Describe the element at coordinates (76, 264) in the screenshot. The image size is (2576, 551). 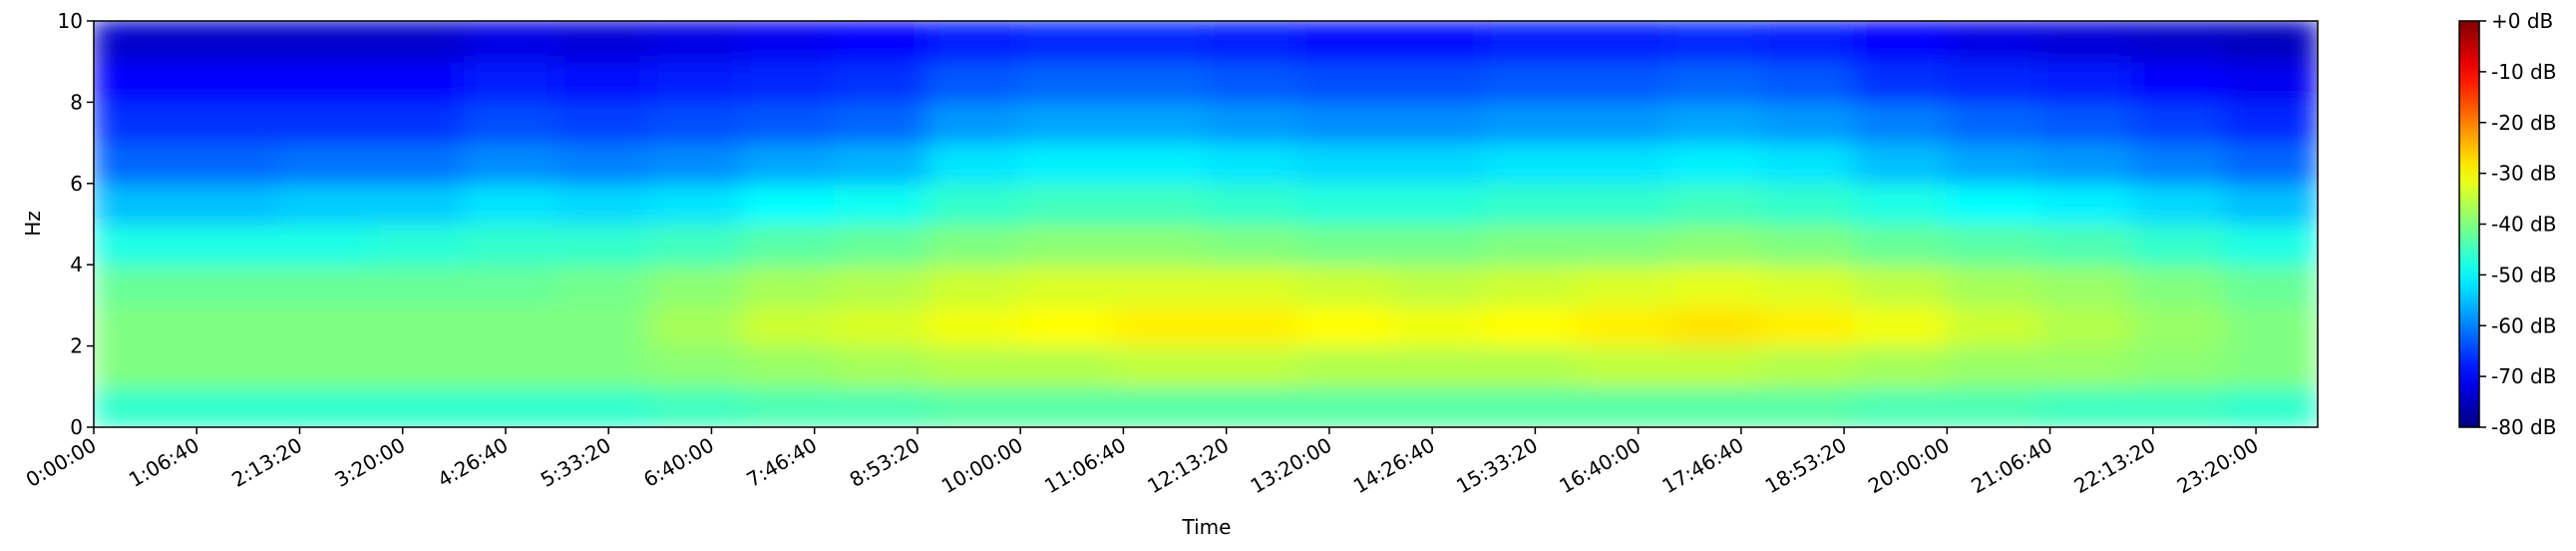
I see `y-tick-label: 4` at that location.